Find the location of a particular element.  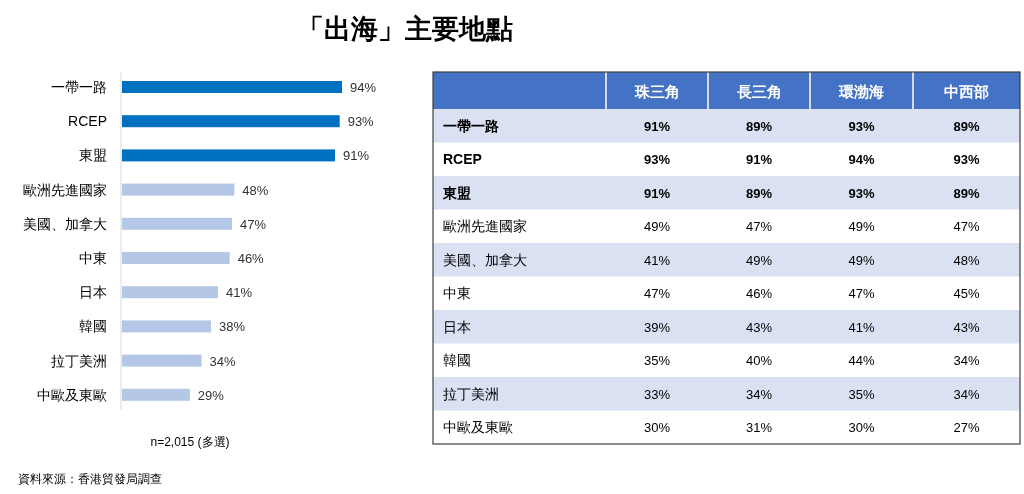

data-label: 29% is located at coordinates (211, 395).